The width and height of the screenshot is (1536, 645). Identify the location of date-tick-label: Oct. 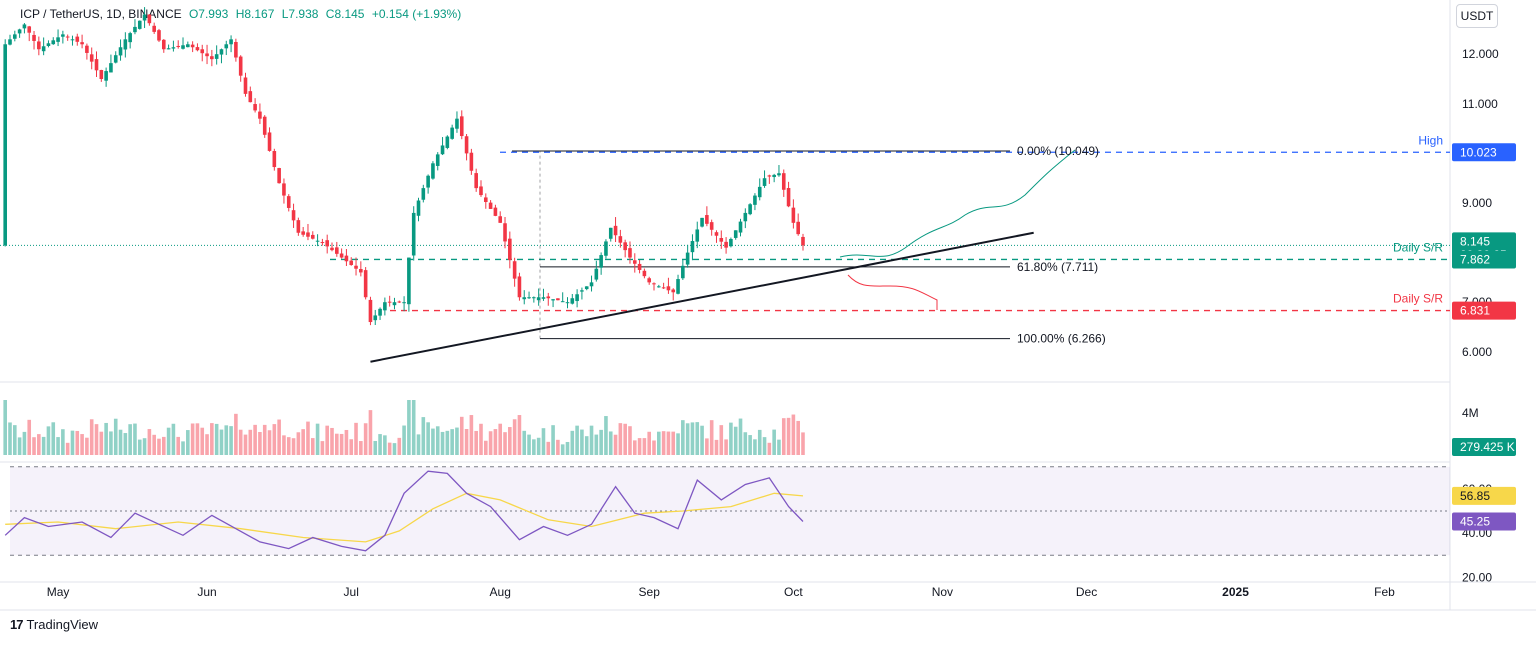
(793, 592).